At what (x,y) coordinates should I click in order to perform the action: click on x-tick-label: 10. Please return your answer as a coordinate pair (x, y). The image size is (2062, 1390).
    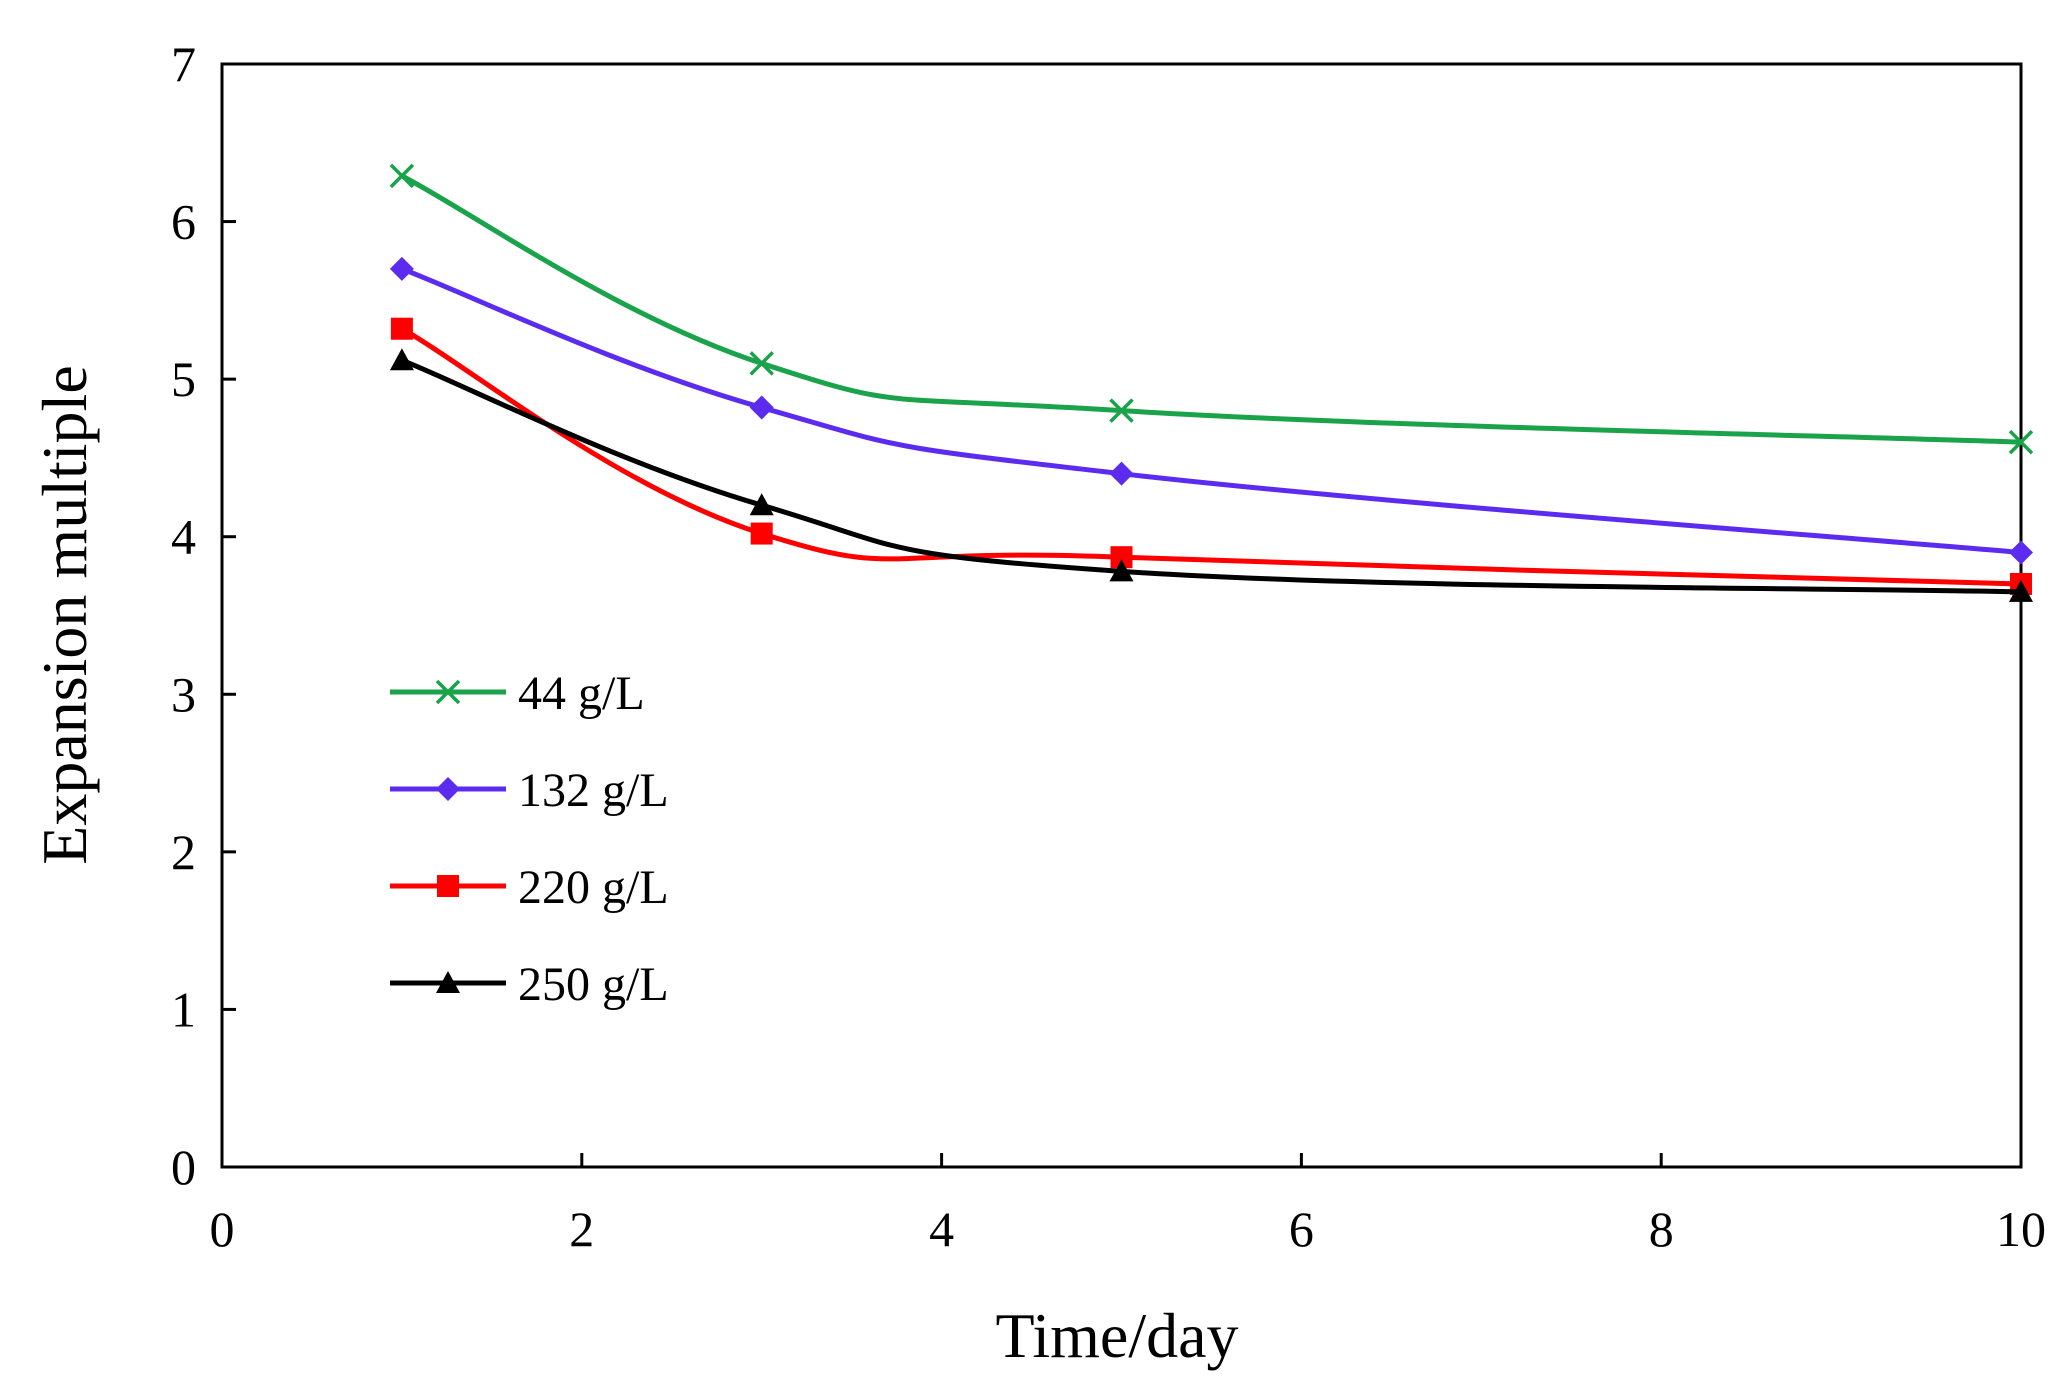
    Looking at the image, I should click on (2021, 1229).